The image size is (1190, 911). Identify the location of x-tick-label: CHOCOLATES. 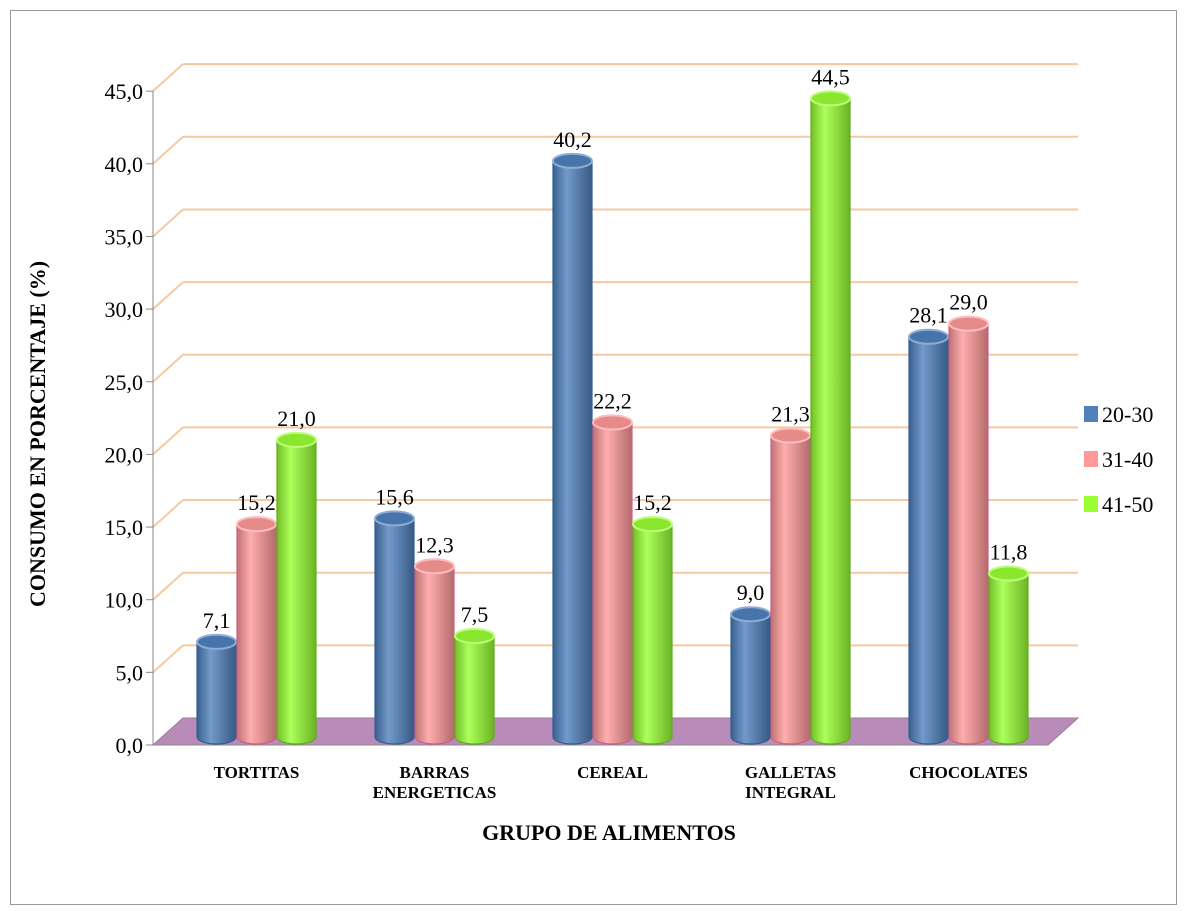
(968, 772).